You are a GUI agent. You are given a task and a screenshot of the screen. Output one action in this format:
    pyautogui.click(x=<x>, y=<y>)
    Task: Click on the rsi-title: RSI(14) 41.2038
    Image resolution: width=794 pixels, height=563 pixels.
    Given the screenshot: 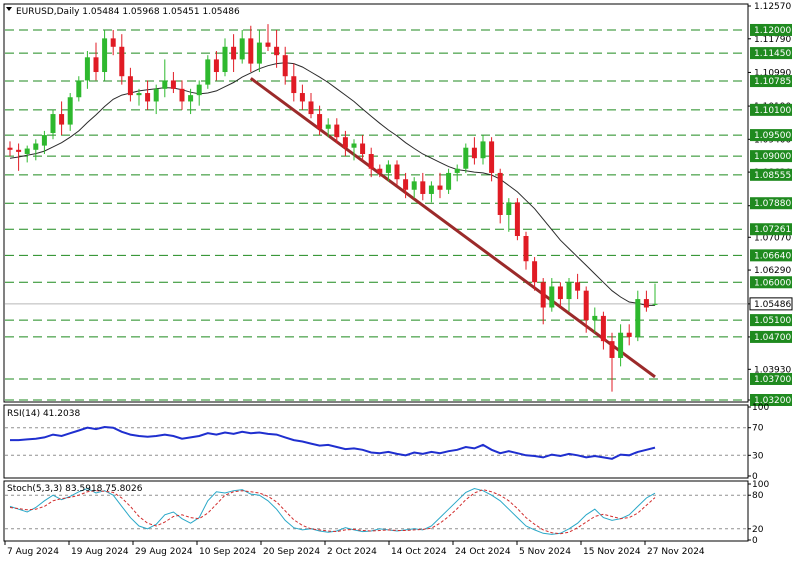 What is the action you would take?
    pyautogui.click(x=43, y=414)
    